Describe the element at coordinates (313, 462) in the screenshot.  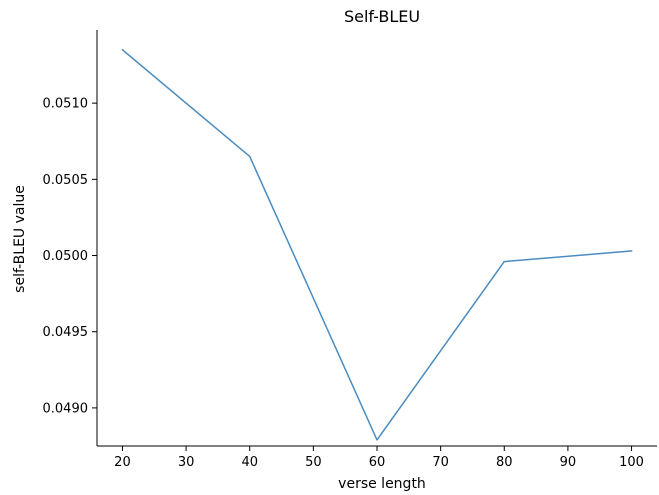
I see `x-tick-label: 50` at that location.